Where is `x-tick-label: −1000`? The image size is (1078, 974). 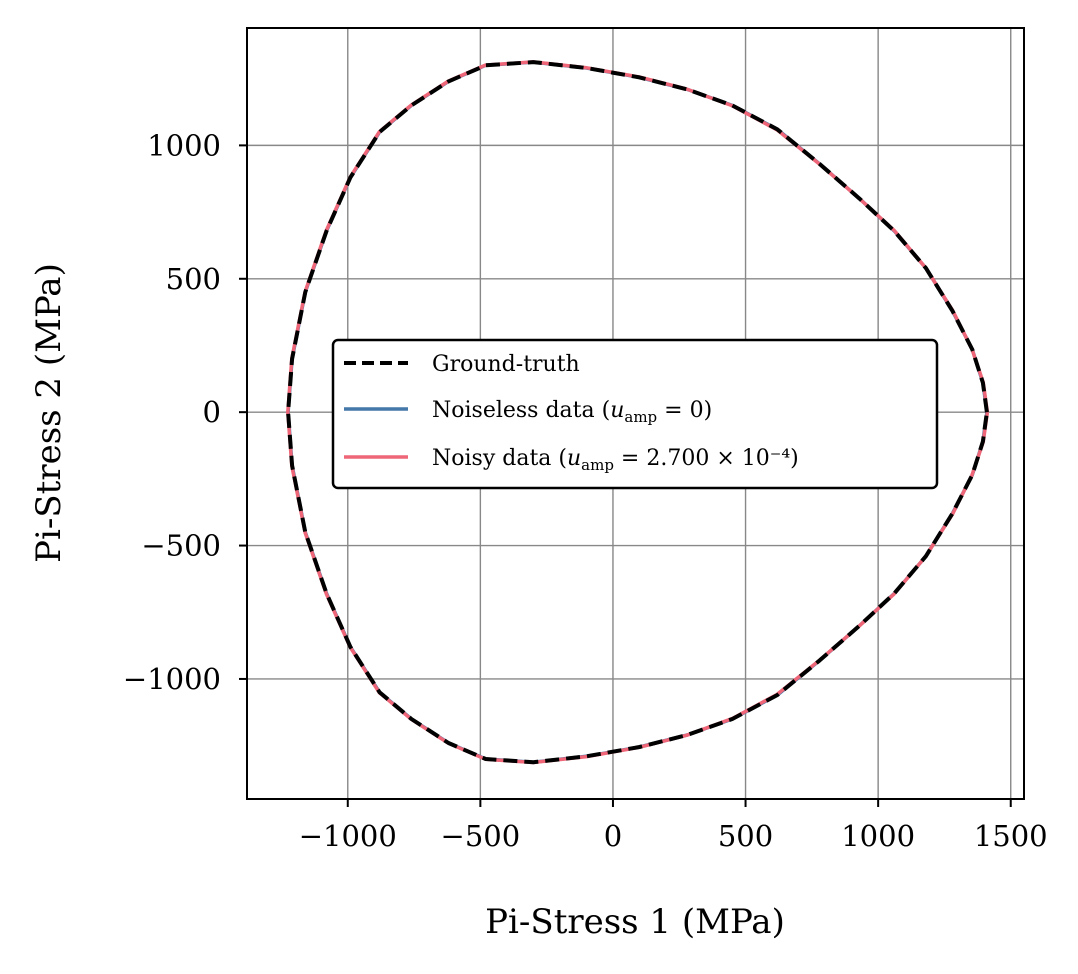
x-tick-label: −1000 is located at coordinates (348, 836).